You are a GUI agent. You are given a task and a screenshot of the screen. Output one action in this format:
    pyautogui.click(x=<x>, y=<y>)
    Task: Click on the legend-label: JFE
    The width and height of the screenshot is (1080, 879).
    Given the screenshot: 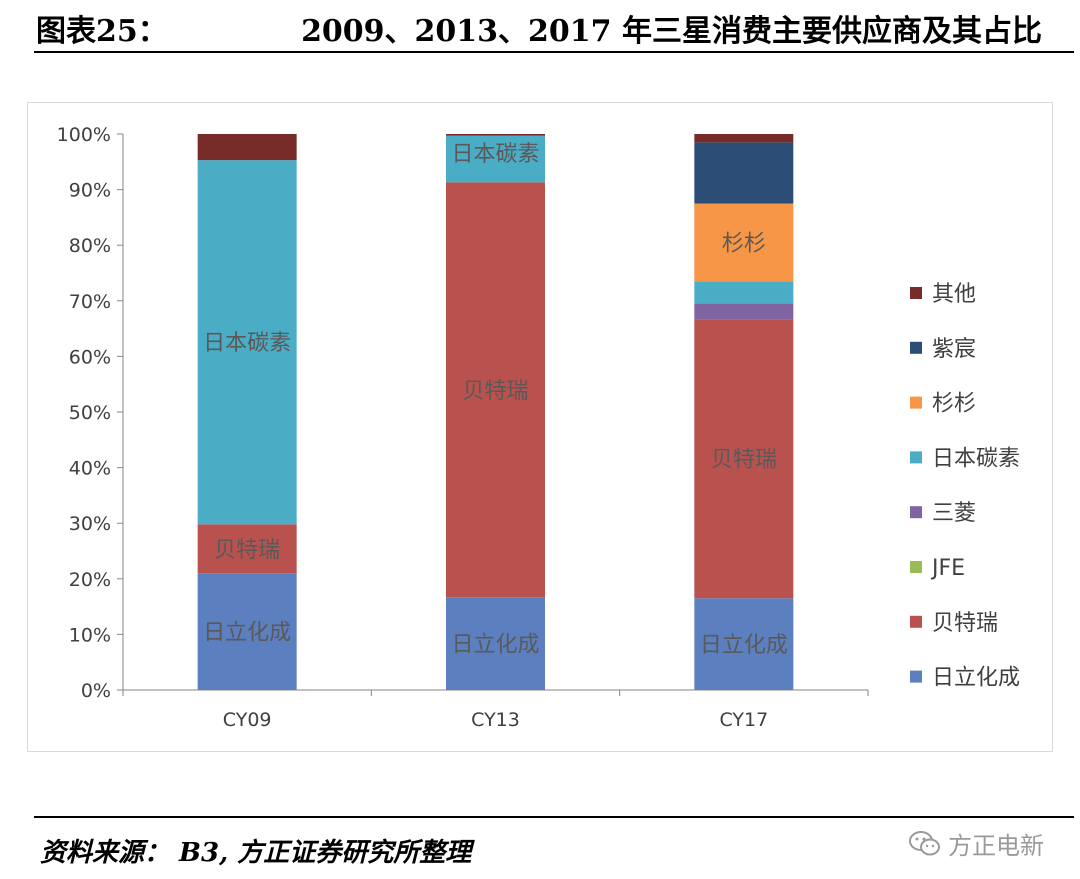 What is the action you would take?
    pyautogui.click(x=947, y=568)
    